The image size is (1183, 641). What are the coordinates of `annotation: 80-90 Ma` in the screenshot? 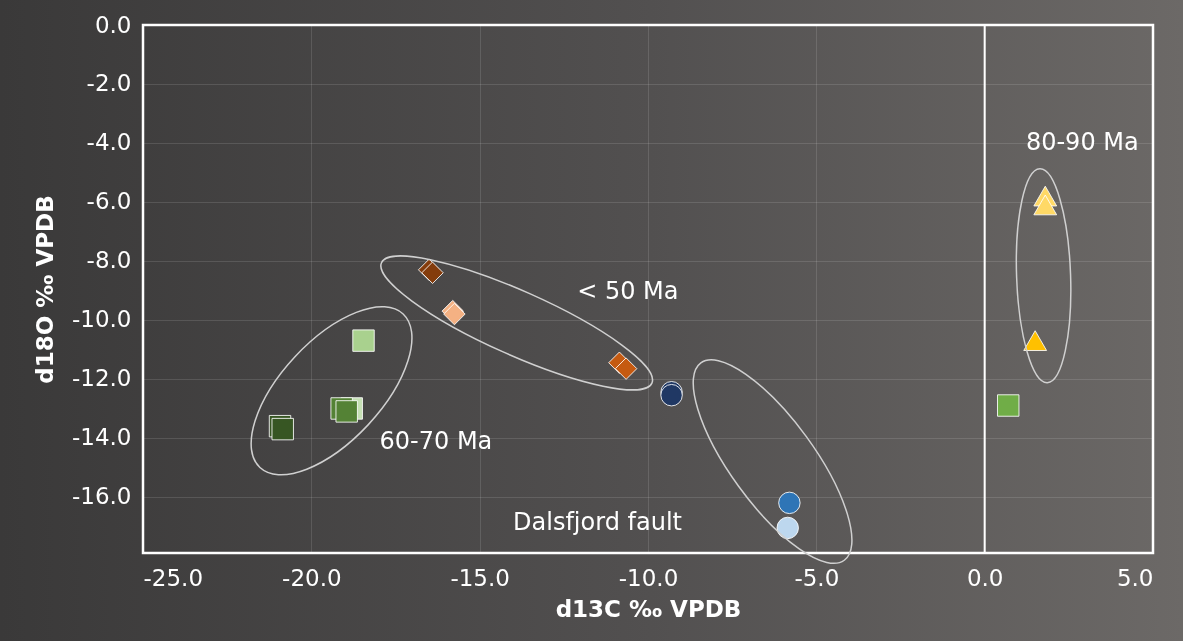 It's located at (1082, 142).